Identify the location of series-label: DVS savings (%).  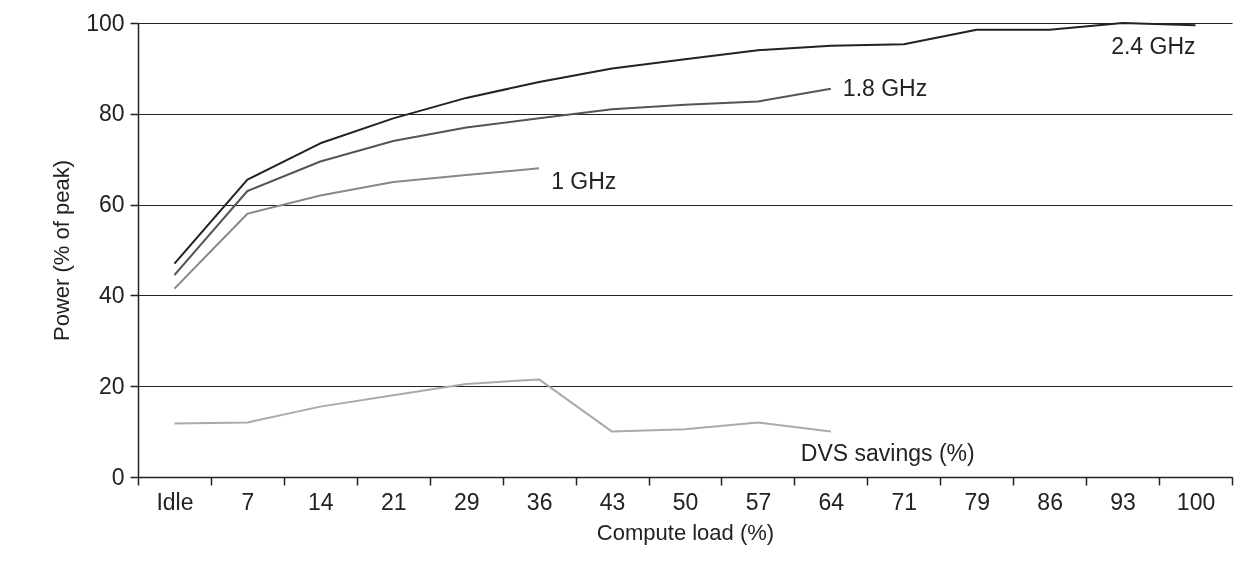
(887, 452).